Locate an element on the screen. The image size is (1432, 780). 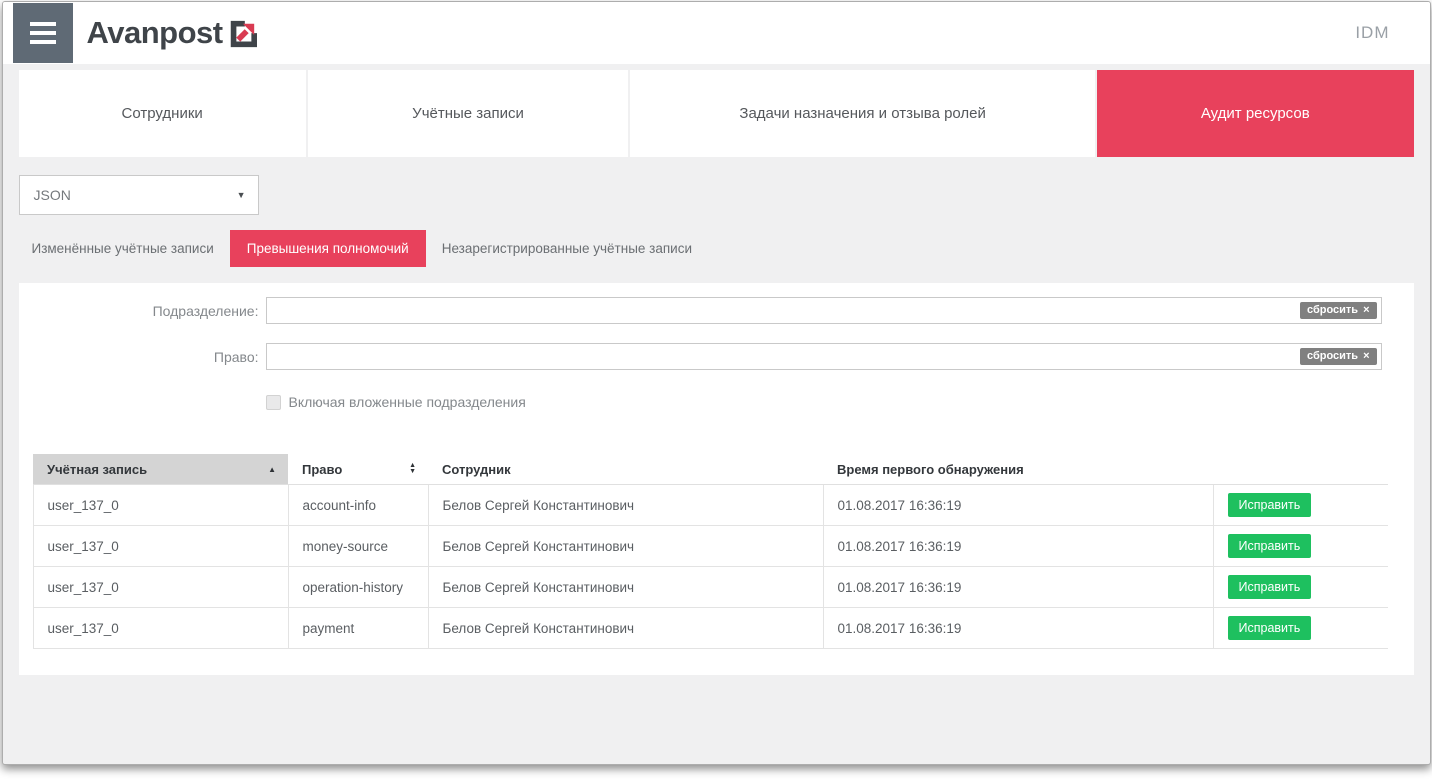
tab-accounts: Учётные записи is located at coordinates (468, 113).